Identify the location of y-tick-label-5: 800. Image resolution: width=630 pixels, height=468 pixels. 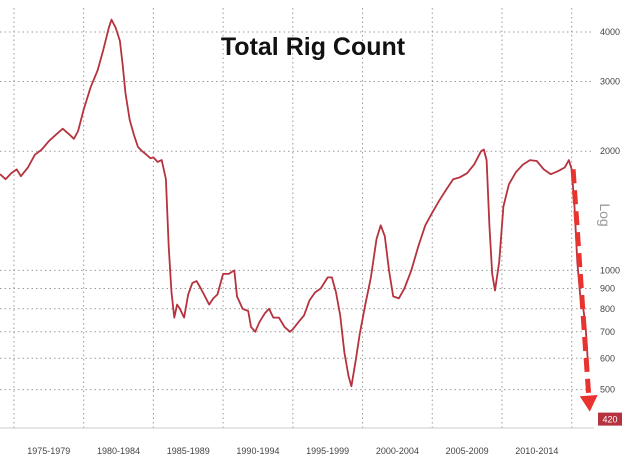
(607, 309).